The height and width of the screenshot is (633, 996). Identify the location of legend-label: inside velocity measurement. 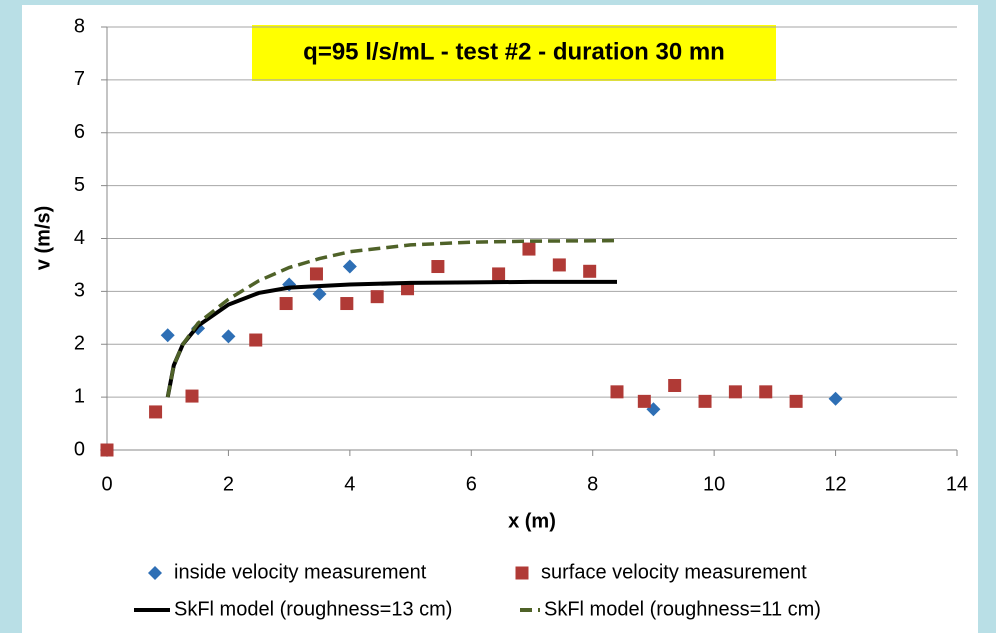
(300, 572).